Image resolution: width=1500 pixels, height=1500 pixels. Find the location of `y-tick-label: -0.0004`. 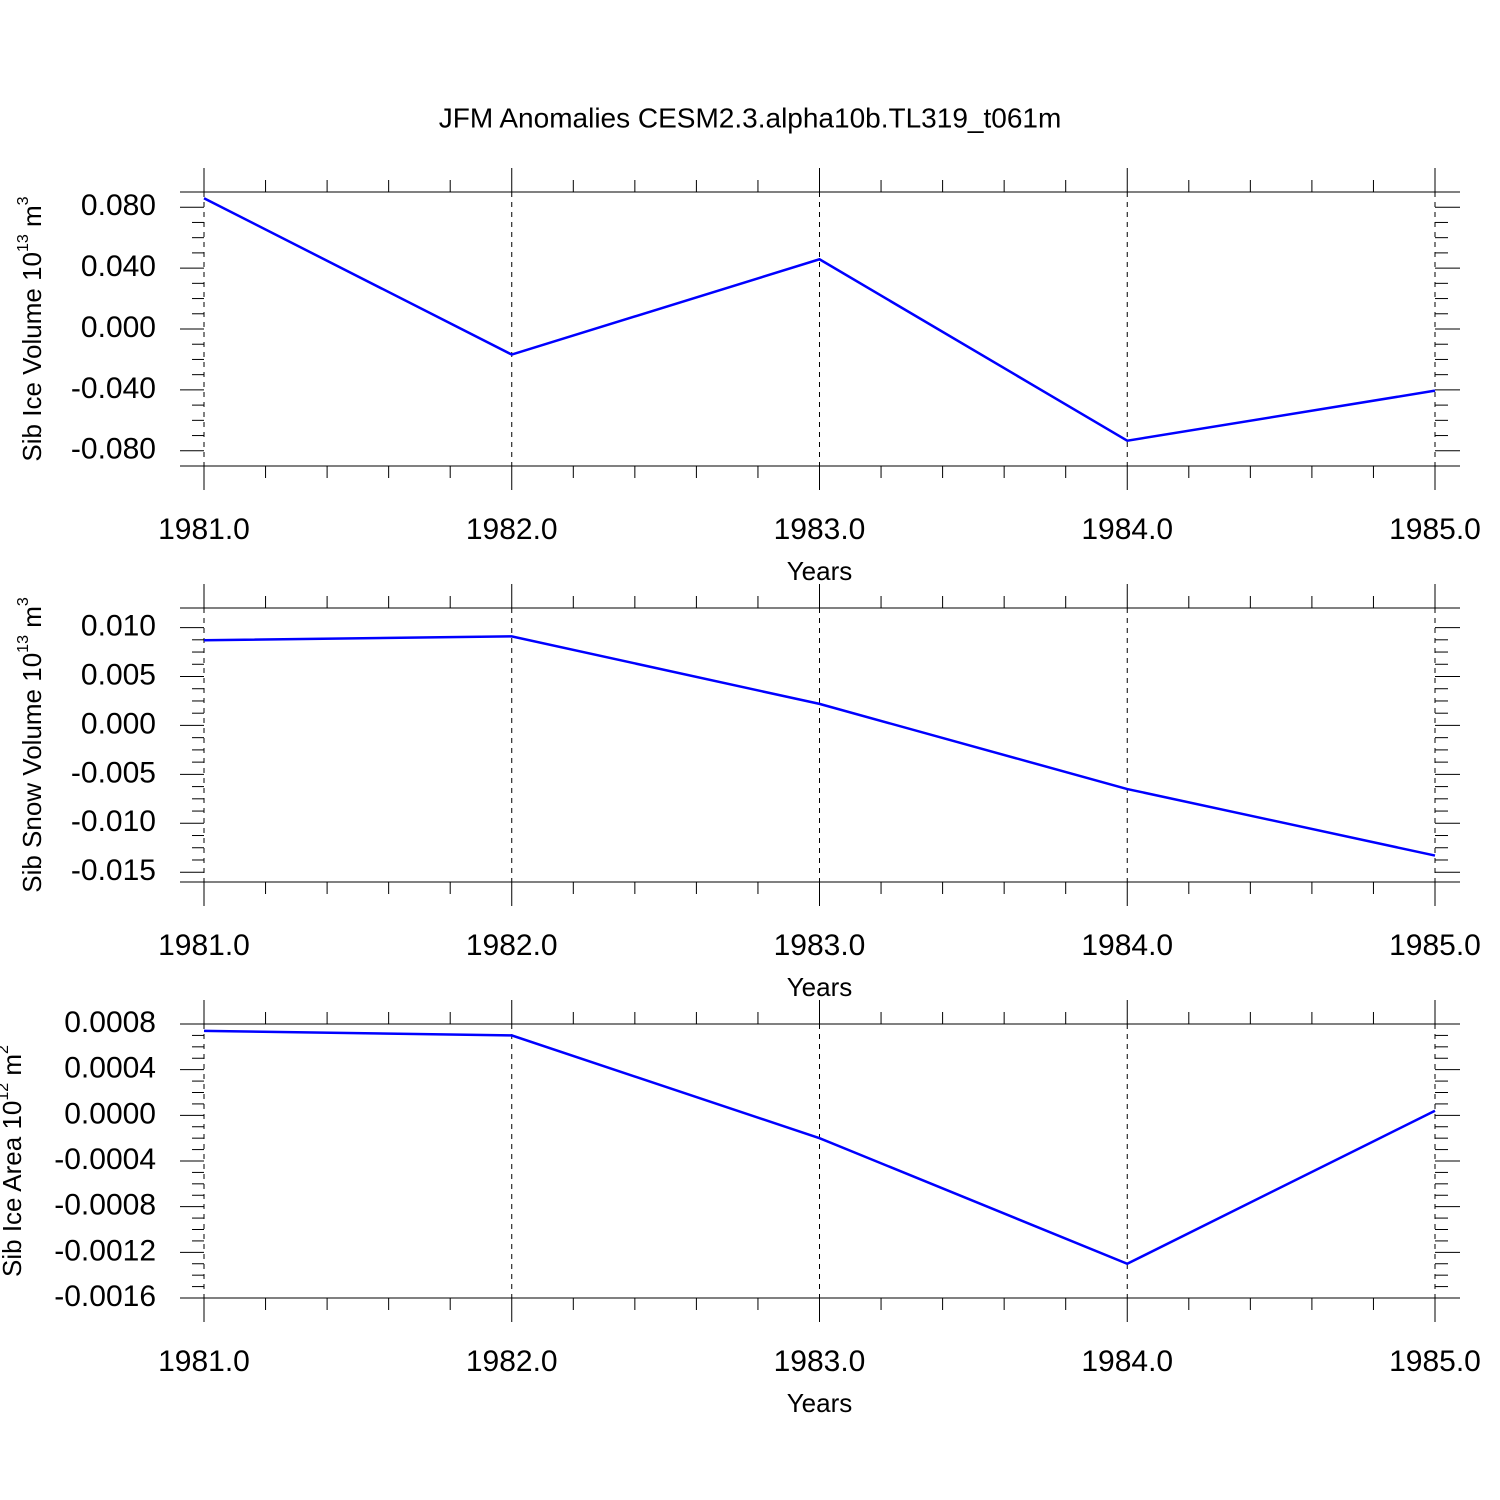

y-tick-label: -0.0004 is located at coordinates (105, 1159).